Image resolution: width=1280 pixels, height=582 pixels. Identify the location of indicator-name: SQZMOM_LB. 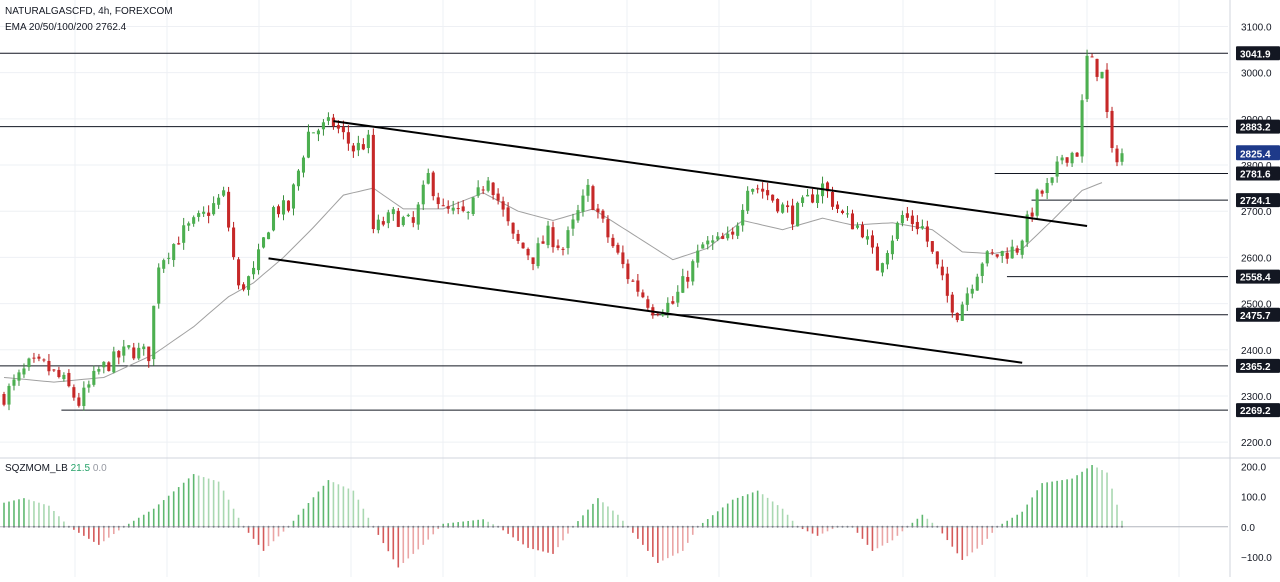
(36, 468).